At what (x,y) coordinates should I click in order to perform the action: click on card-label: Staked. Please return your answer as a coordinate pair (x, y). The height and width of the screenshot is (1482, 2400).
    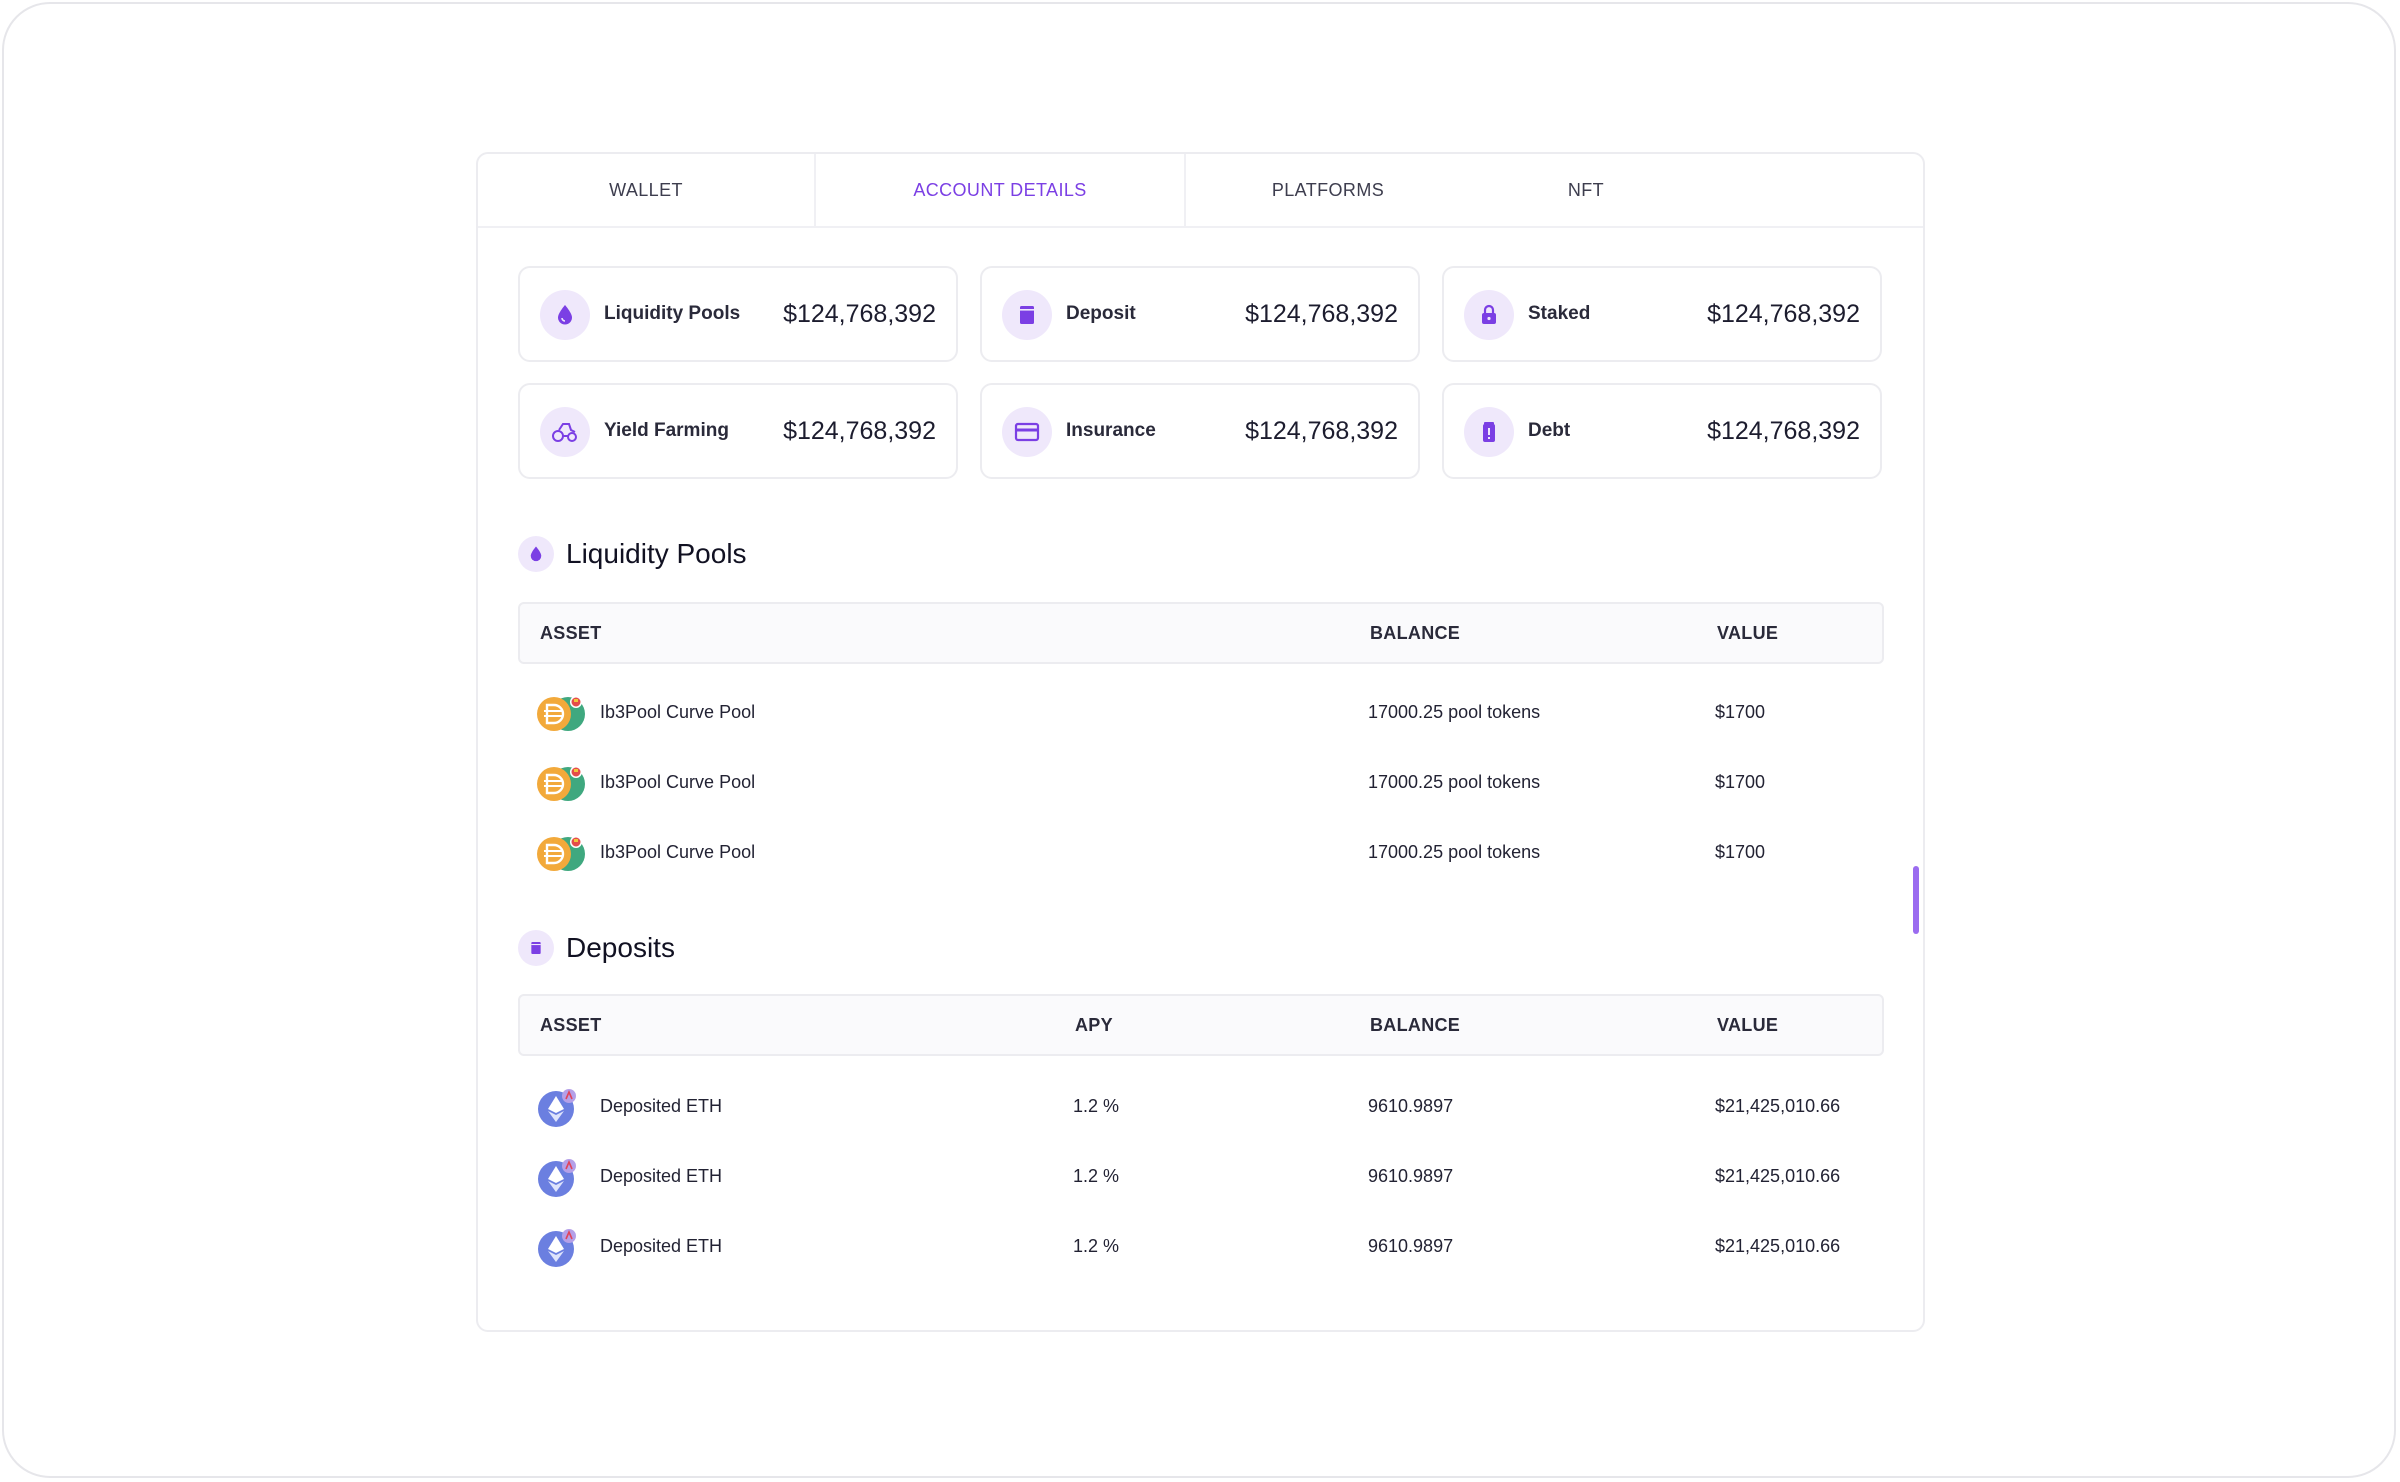
    Looking at the image, I should click on (1559, 313).